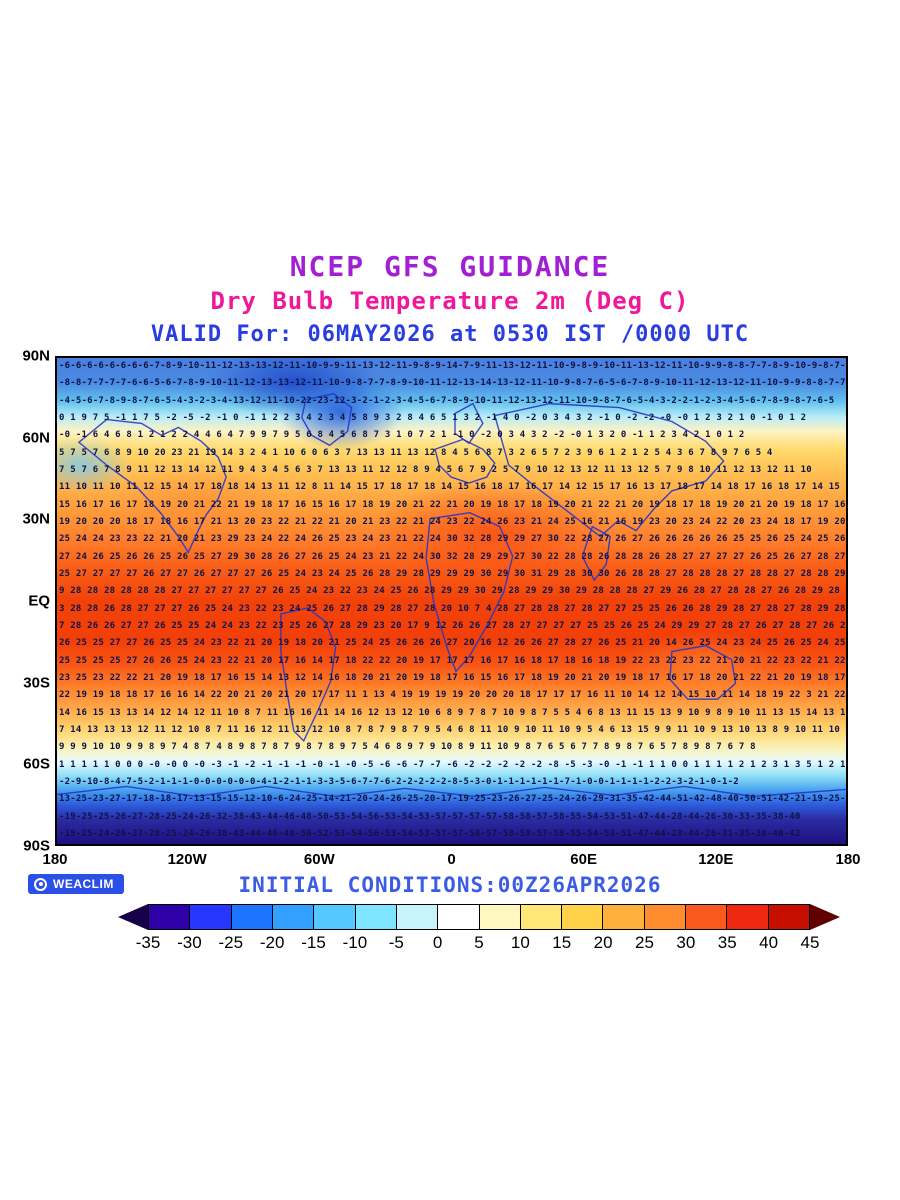 This screenshot has width=900, height=1200. Describe the element at coordinates (189, 942) in the screenshot. I see `colorbar-tick-label: -30` at that location.